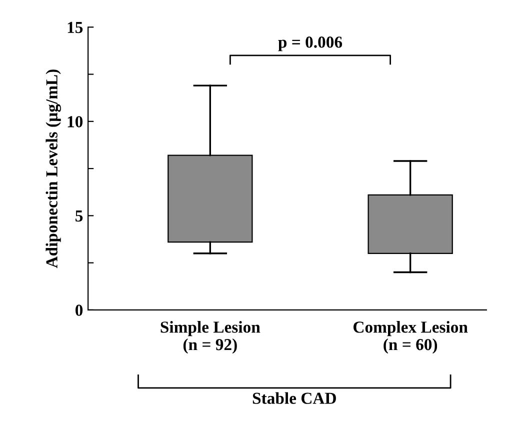 The width and height of the screenshot is (512, 424). I want to click on y-tick-label: 0, so click(79, 310).